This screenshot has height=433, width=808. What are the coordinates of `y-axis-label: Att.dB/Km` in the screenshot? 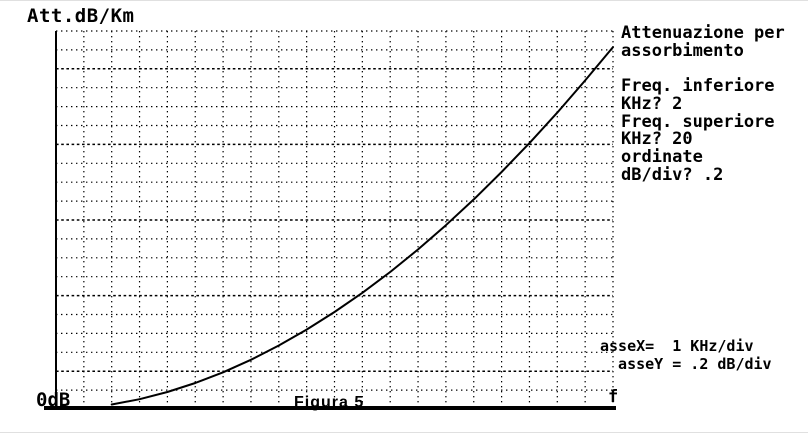 It's located at (81, 16).